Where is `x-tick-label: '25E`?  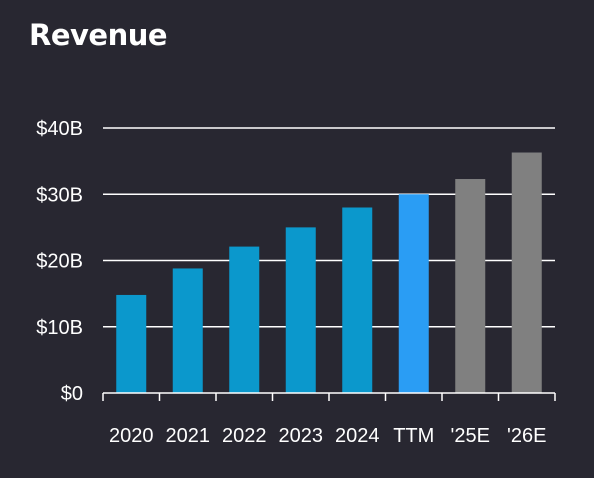 x-tick-label: '25E is located at coordinates (470, 436).